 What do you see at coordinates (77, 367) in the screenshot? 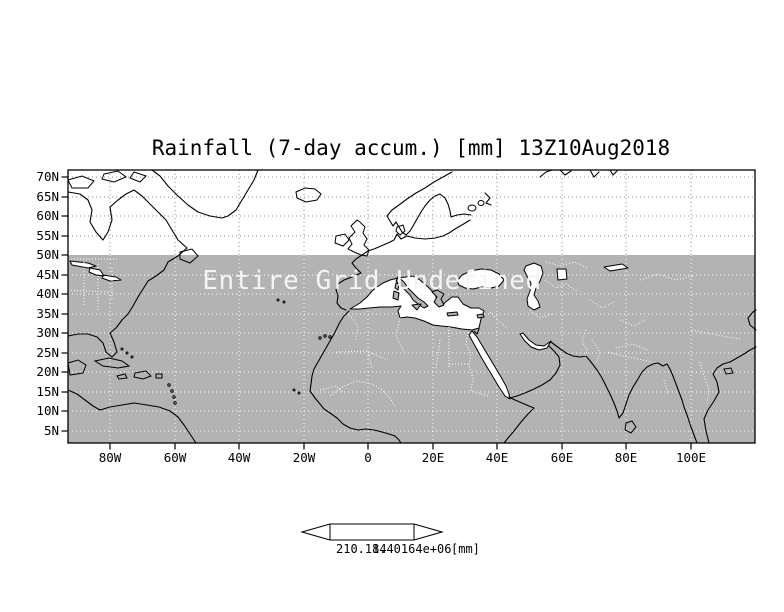
I see `yucatan` at bounding box center [77, 367].